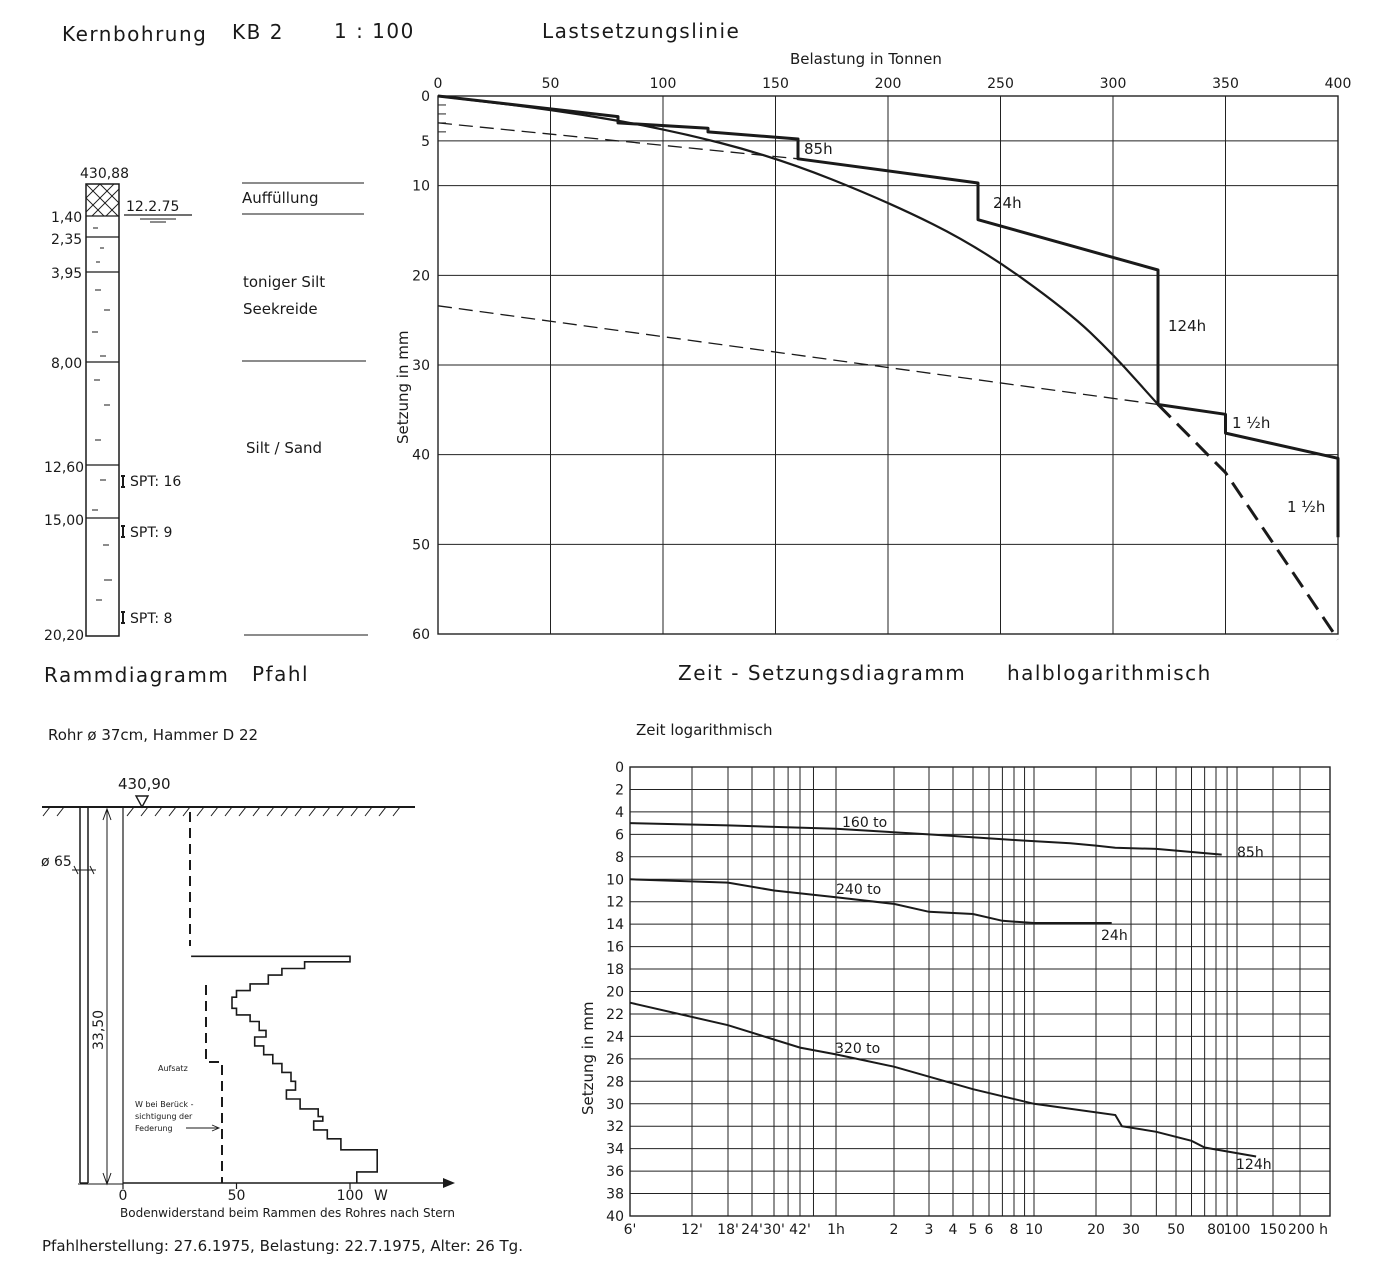 This screenshot has width=1379, height=1269. I want to click on water-table-marker: 12.2.75, so click(158, 210).